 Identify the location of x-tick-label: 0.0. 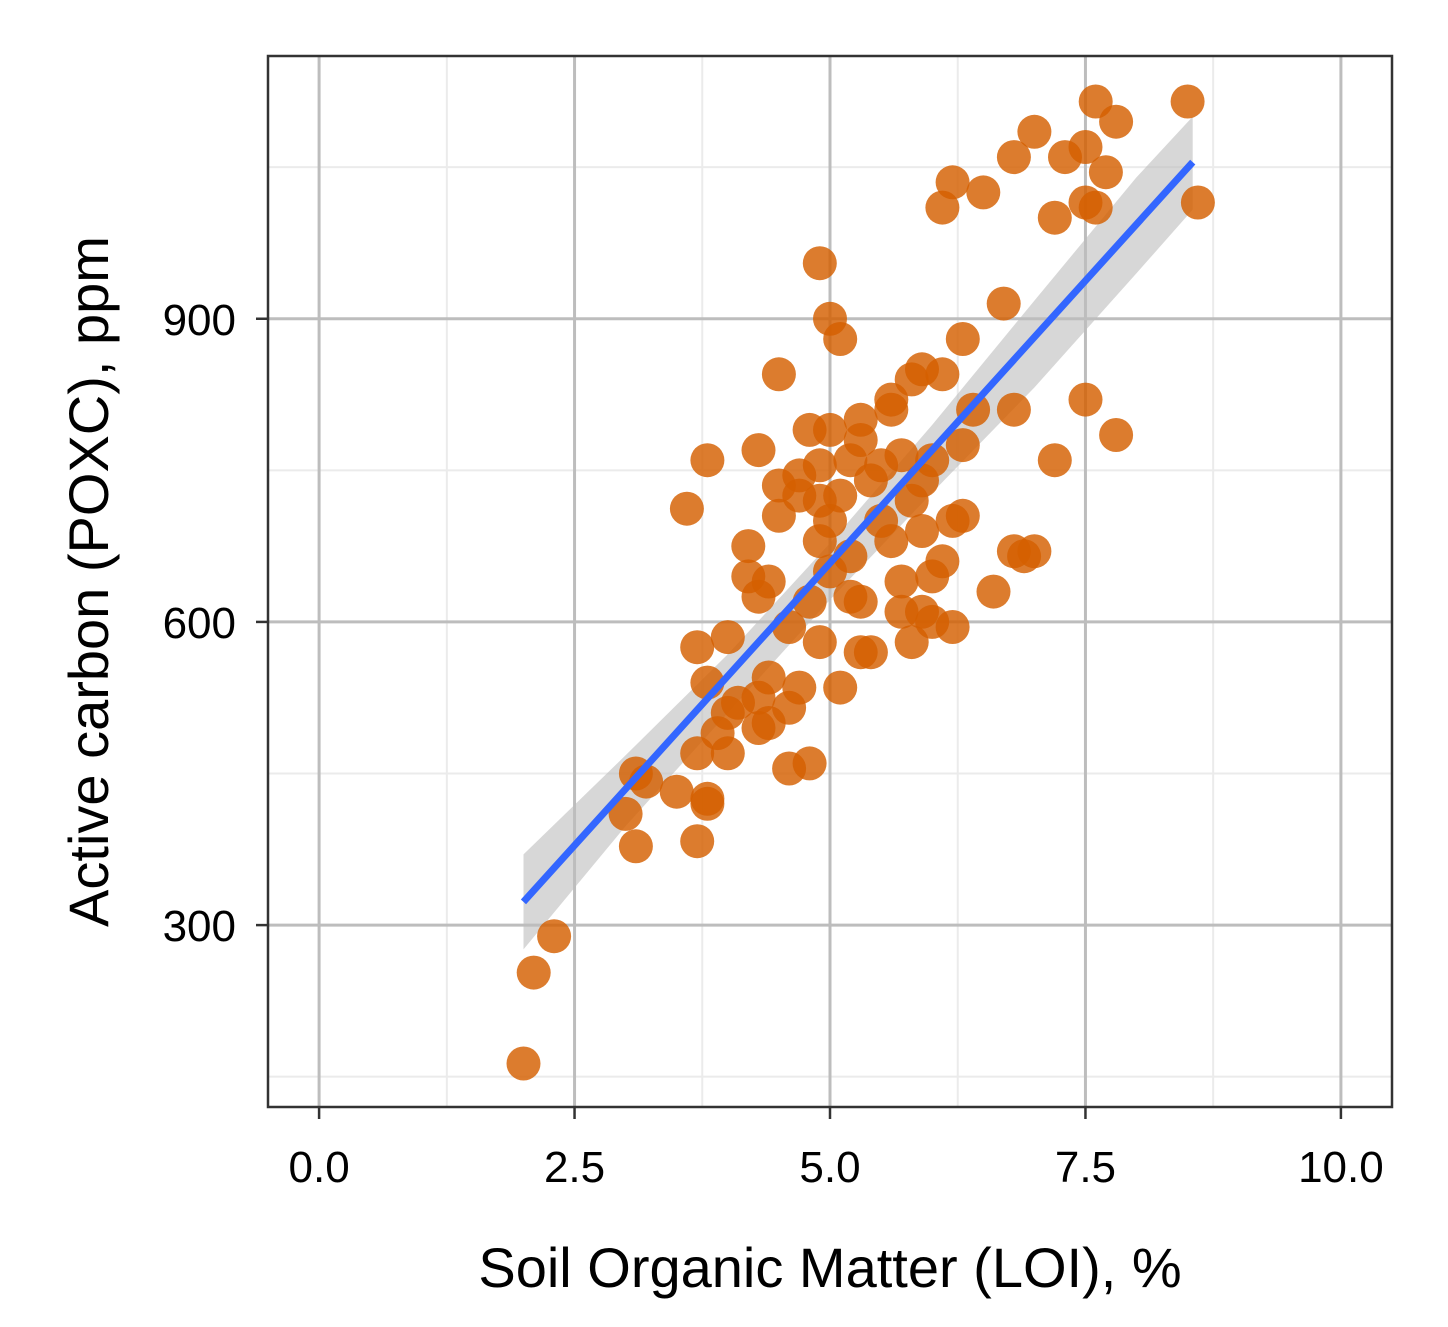
(319, 1167).